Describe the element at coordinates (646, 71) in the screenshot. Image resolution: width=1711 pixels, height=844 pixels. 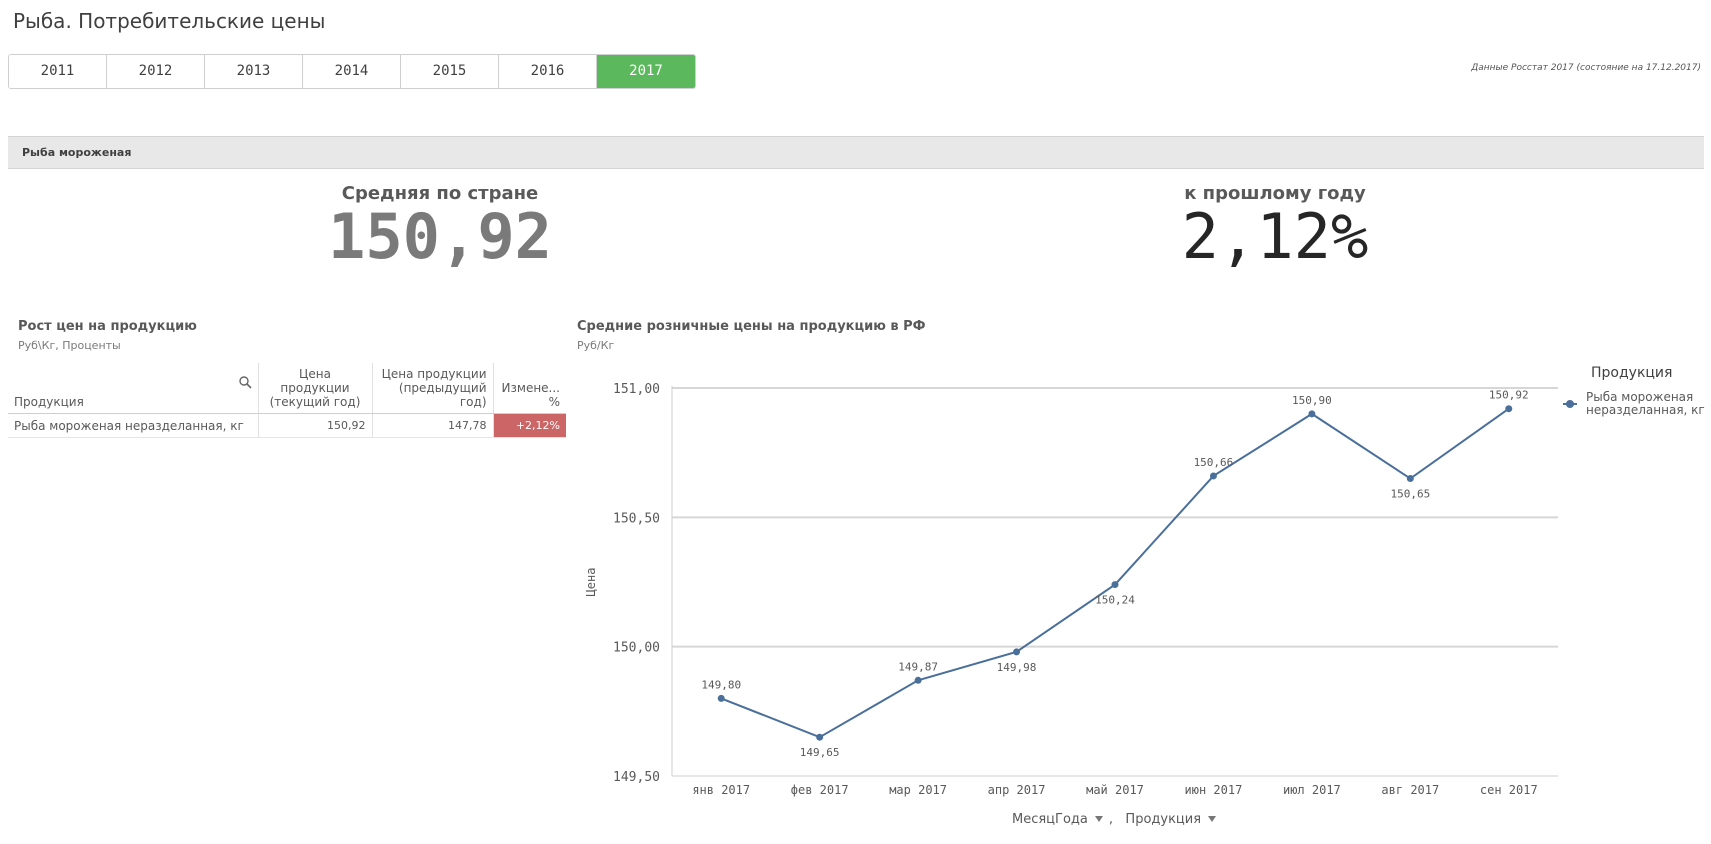
I see `year-tab-2017: 2017` at that location.